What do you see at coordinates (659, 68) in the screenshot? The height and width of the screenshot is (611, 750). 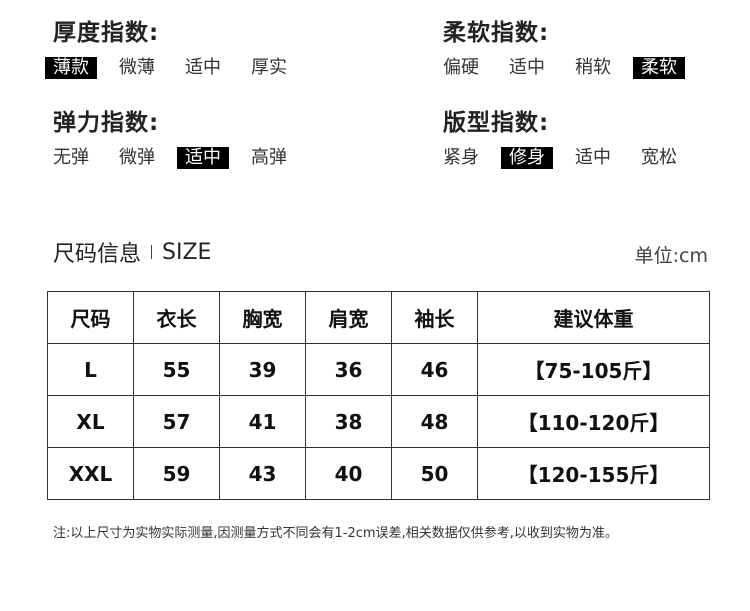 I see `option-label: 柔软` at bounding box center [659, 68].